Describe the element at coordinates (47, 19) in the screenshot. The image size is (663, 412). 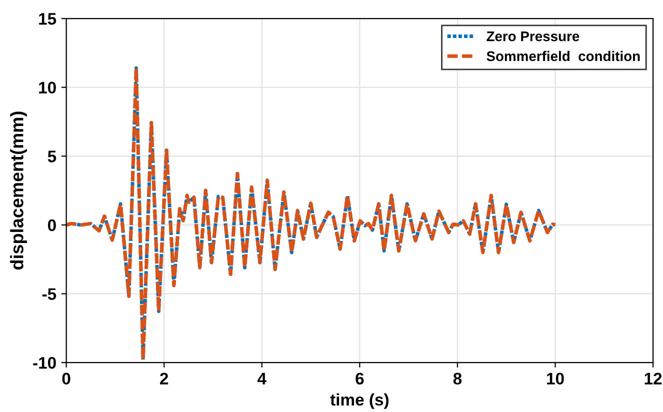
I see `y-tick-label: 15` at that location.